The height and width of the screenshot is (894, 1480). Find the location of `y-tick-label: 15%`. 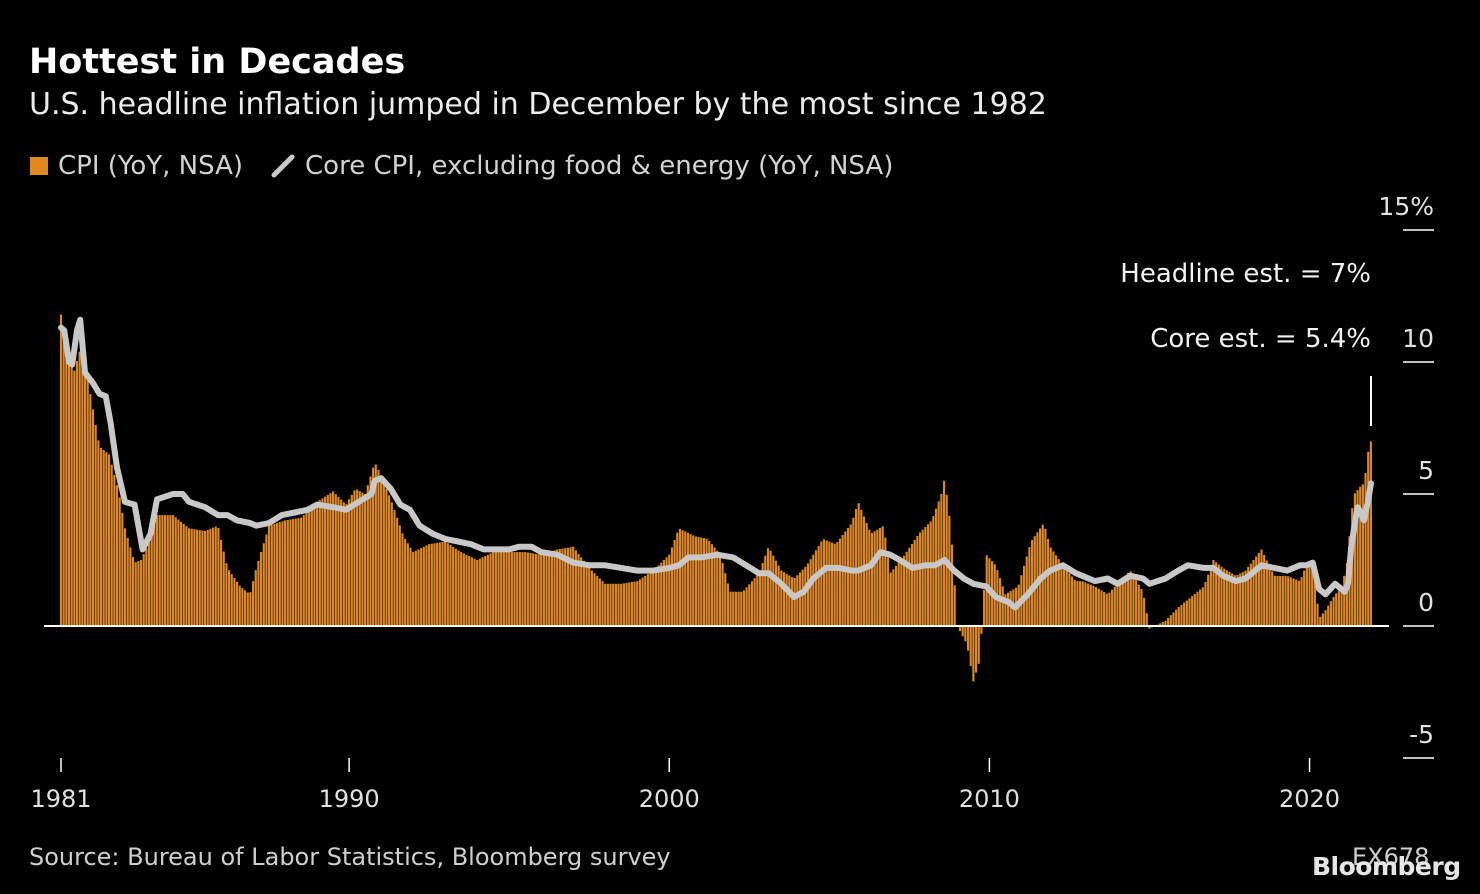

y-tick-label: 15% is located at coordinates (1406, 206).